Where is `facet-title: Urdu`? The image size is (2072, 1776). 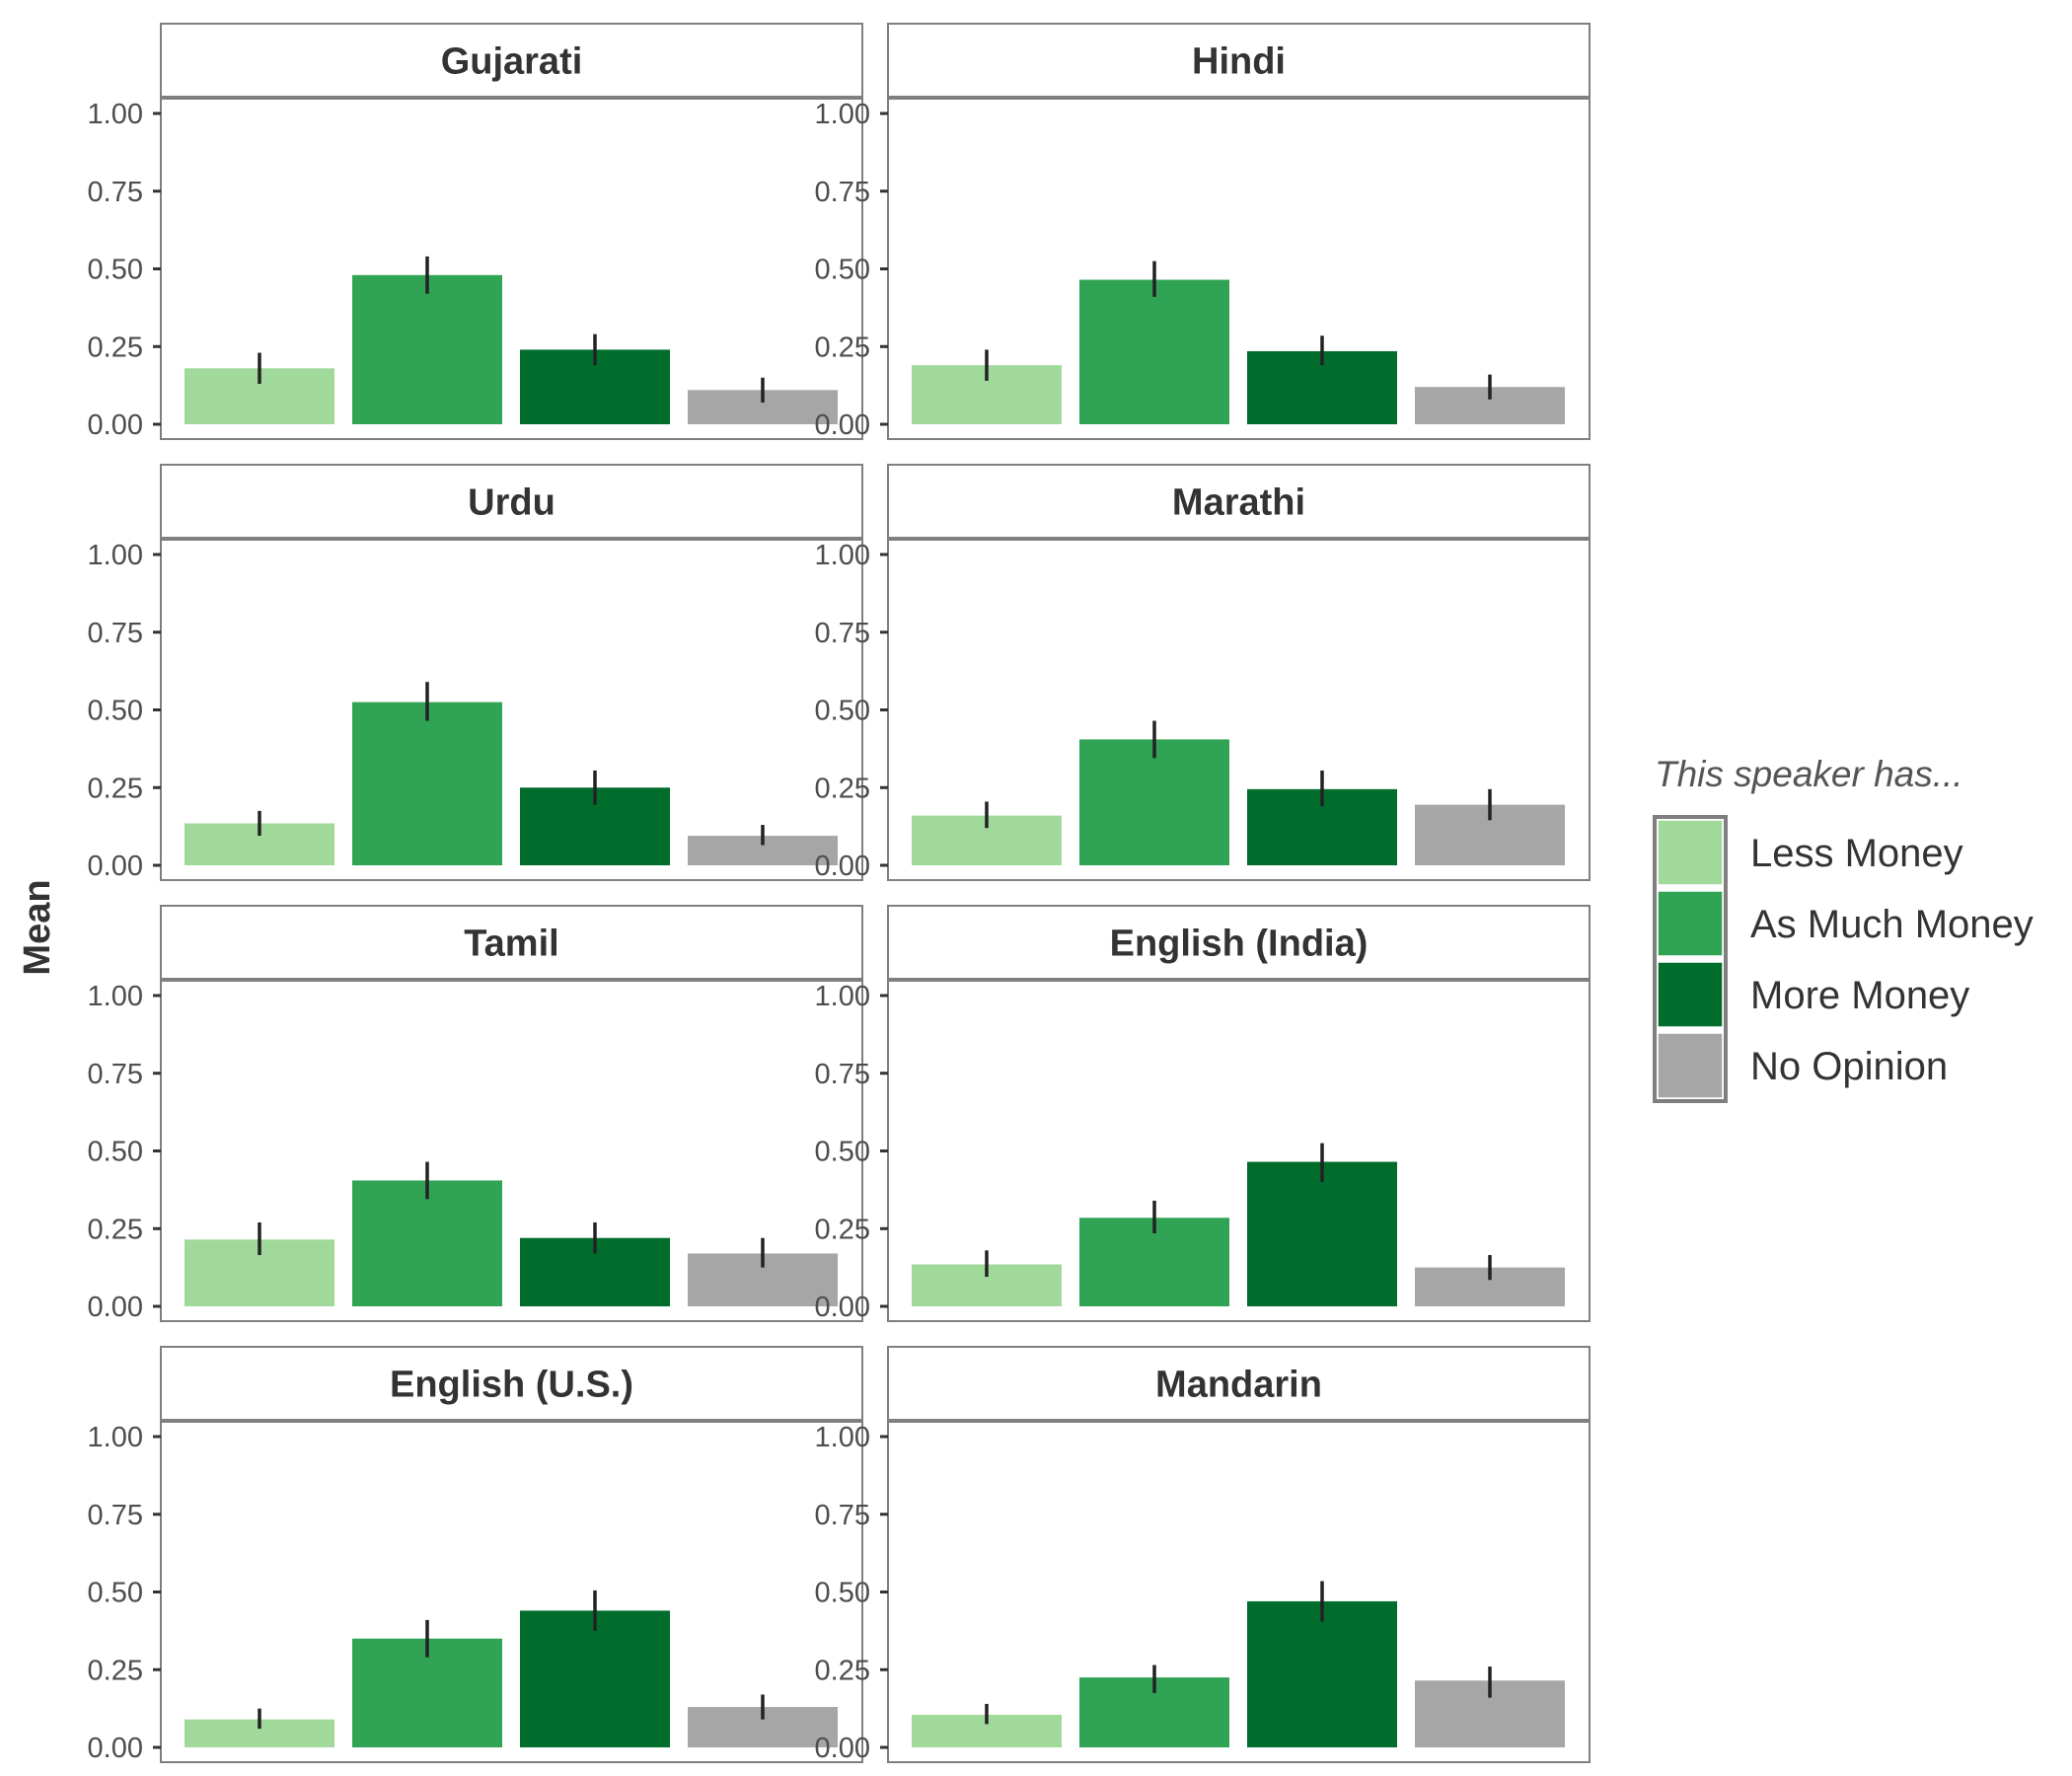 facet-title: Urdu is located at coordinates (512, 503).